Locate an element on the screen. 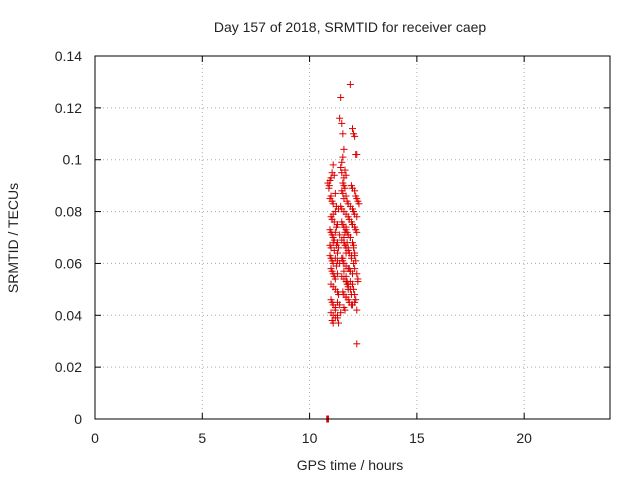 The width and height of the screenshot is (640, 480). x-tick-label: 0 is located at coordinates (95, 438).